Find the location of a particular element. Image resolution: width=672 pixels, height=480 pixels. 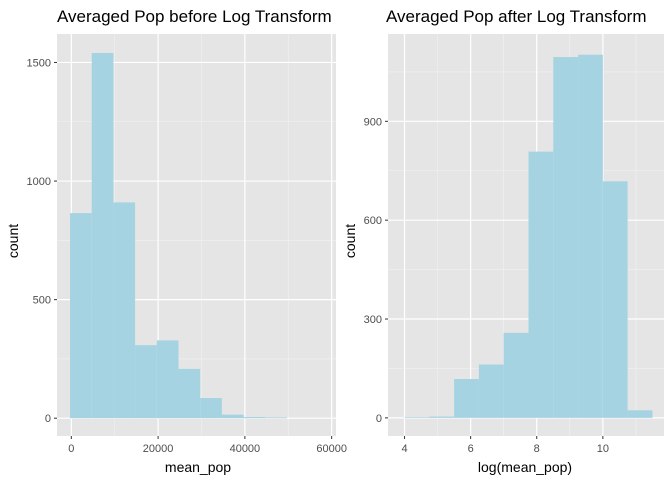

chart-title: Averaged Pop before Log Transform is located at coordinates (194, 16).